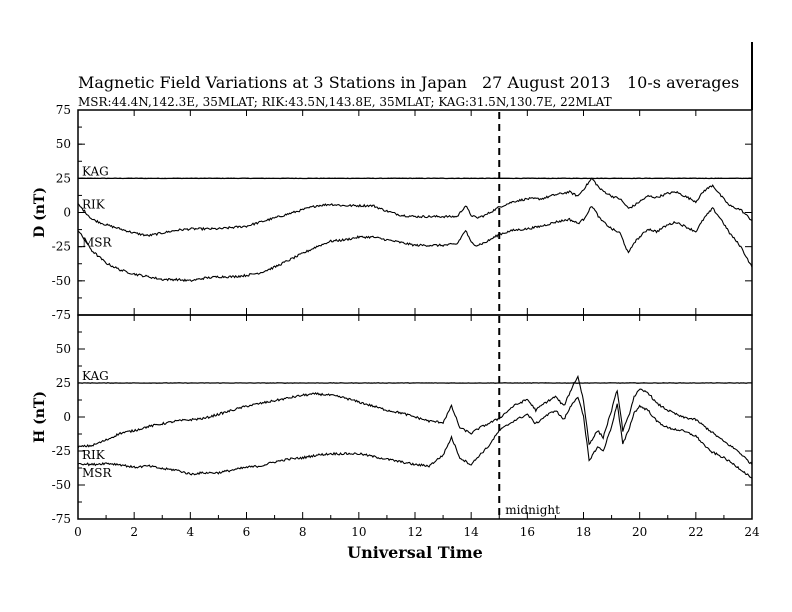 The image size is (792, 612). What do you see at coordinates (532, 510) in the screenshot?
I see `midnight-label: midnight` at bounding box center [532, 510].